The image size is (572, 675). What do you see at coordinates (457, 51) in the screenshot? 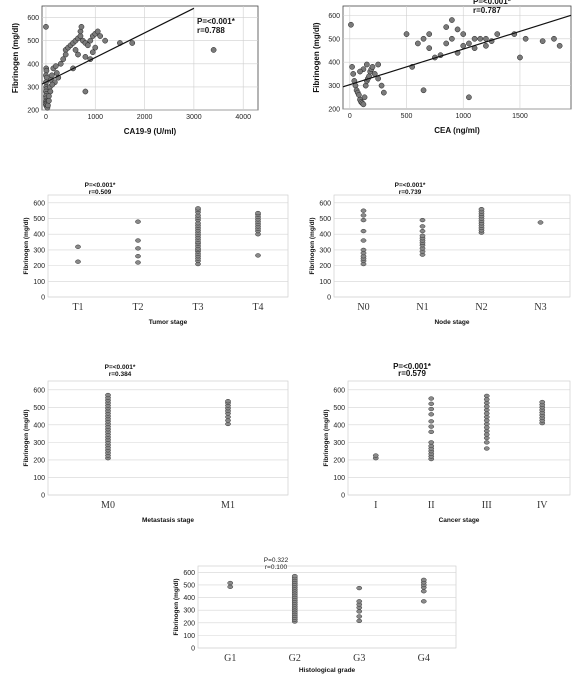
I see `fit-line` at bounding box center [457, 51].